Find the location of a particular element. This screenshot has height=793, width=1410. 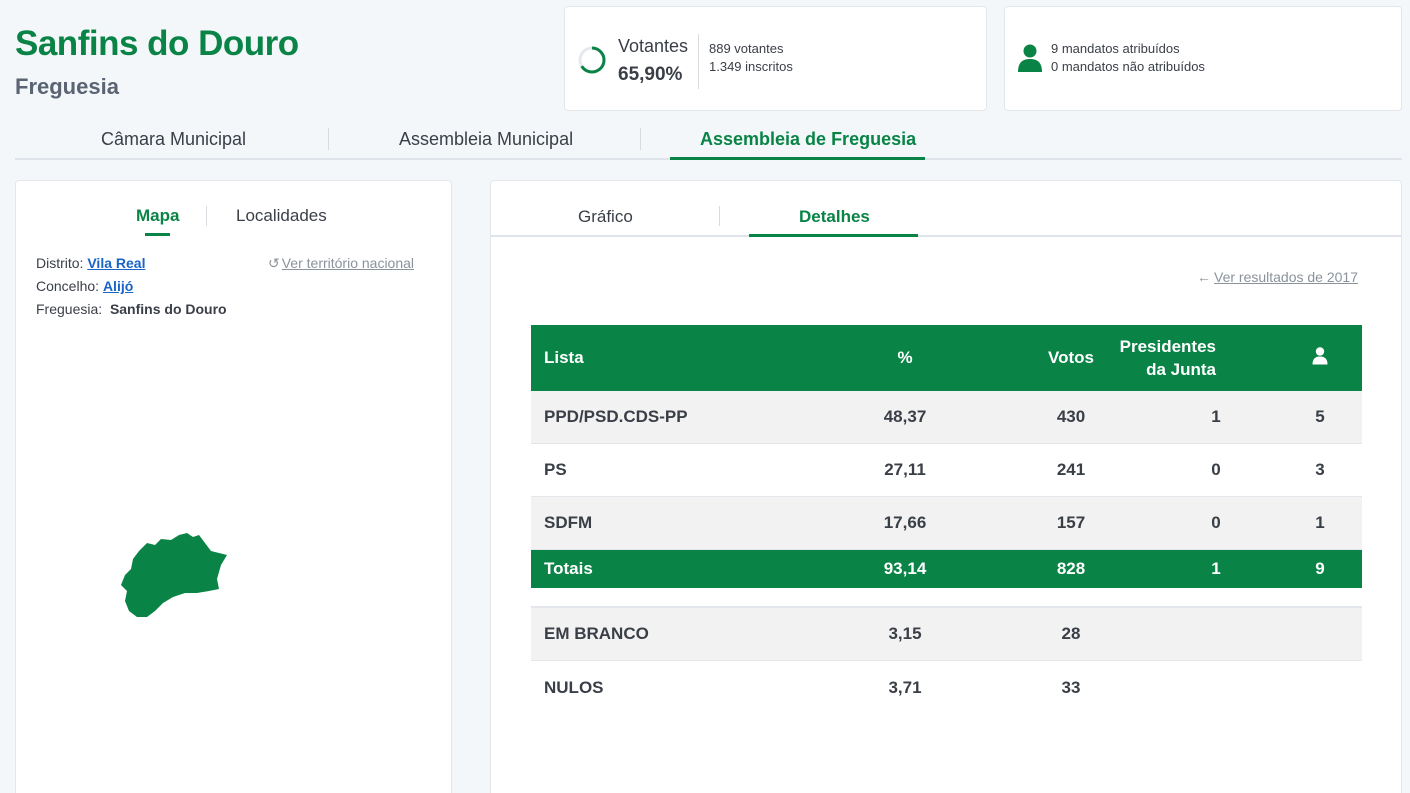

votes-percent: 65,90% is located at coordinates (650, 74).